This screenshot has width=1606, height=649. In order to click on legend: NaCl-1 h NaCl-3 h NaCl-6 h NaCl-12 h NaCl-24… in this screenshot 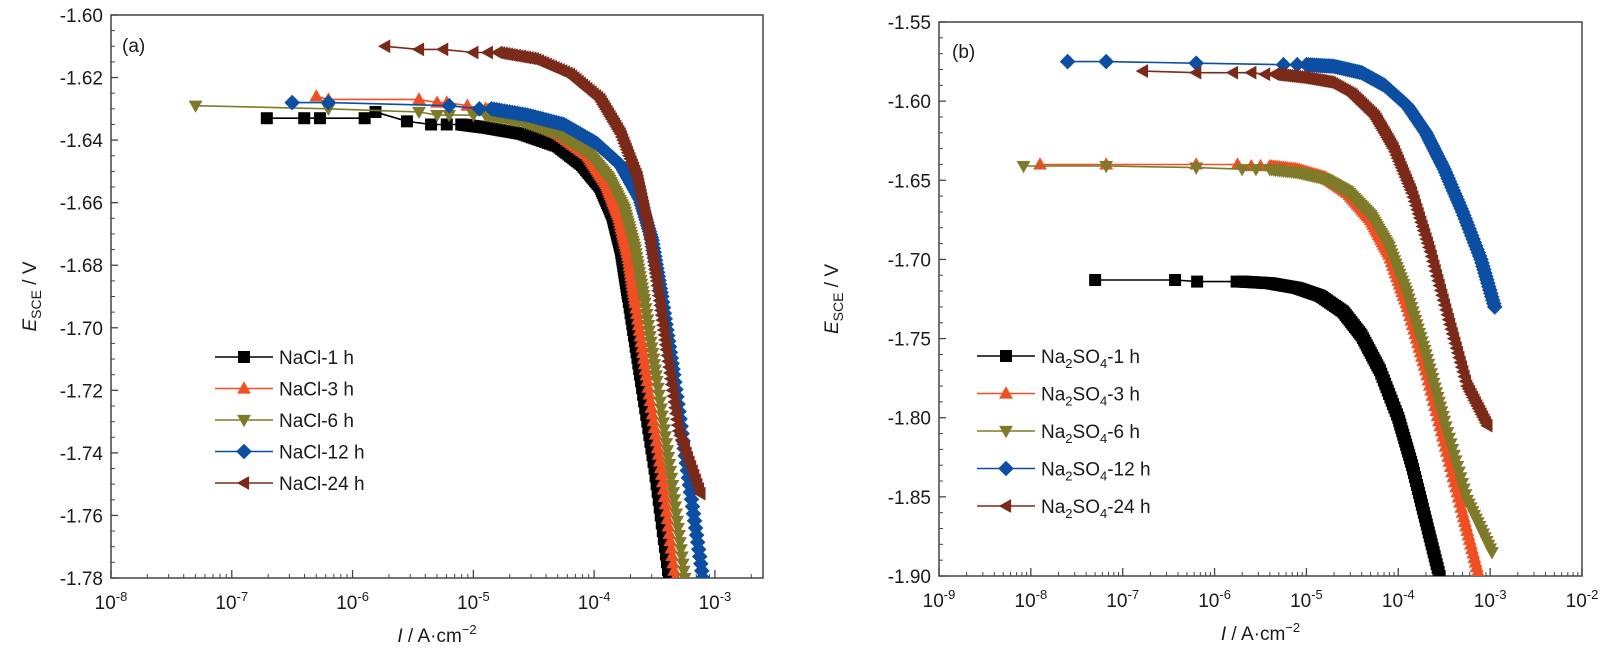, I will do `click(290, 421)`.